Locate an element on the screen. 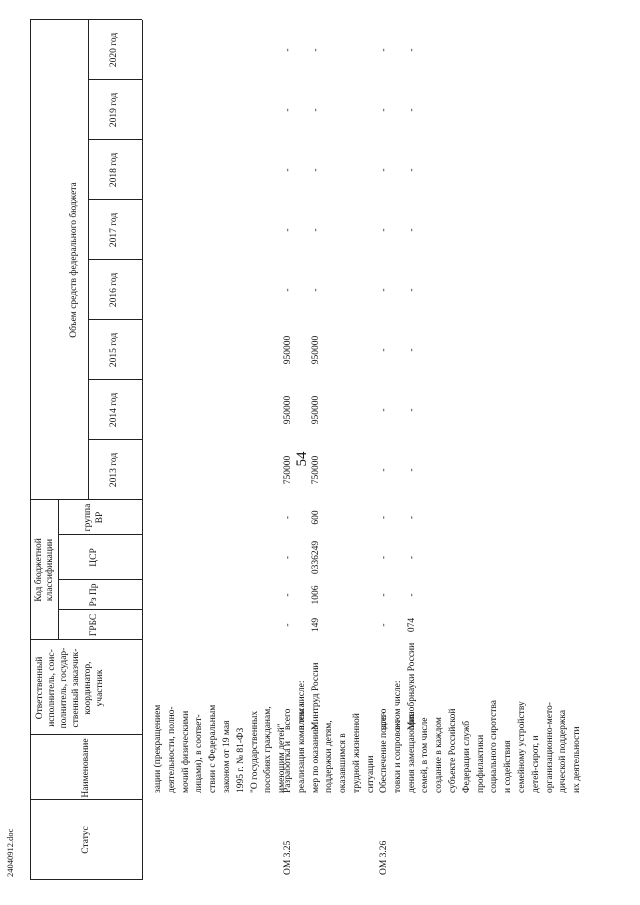 This screenshot has width=640, height=905. header-status: Статус is located at coordinates (86, 840).